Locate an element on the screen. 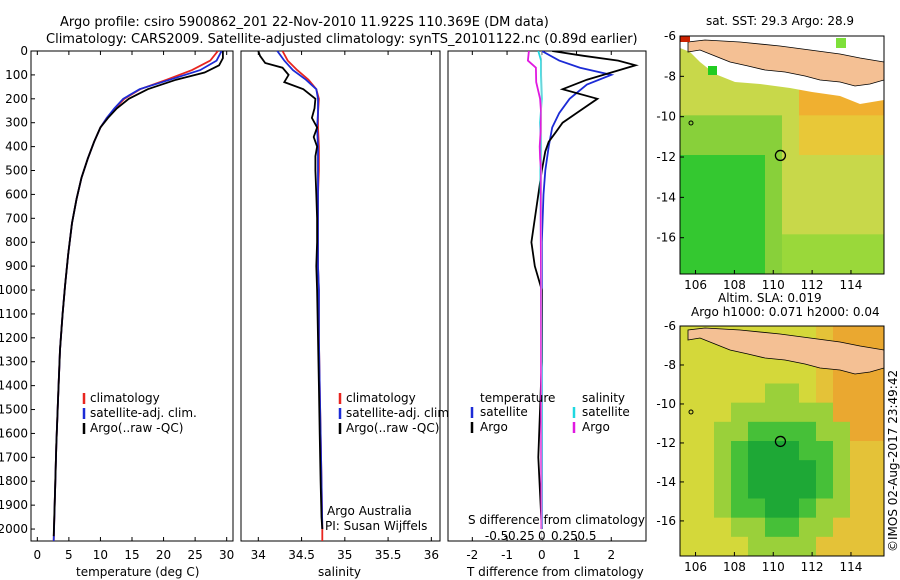 The width and height of the screenshot is (900, 580). depth-tick-label: 1300 is located at coordinates (14, 362).